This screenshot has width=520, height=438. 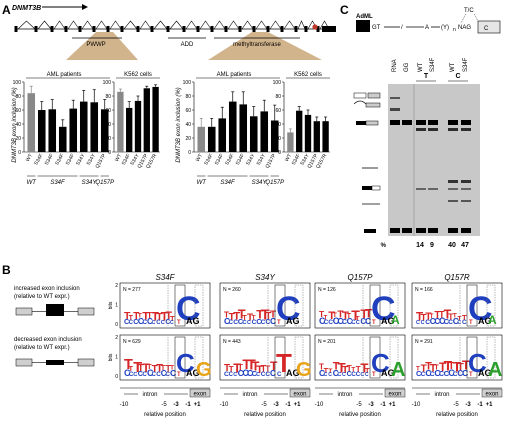 I want to click on logo-x-tick: -5, so click(x=359, y=405).